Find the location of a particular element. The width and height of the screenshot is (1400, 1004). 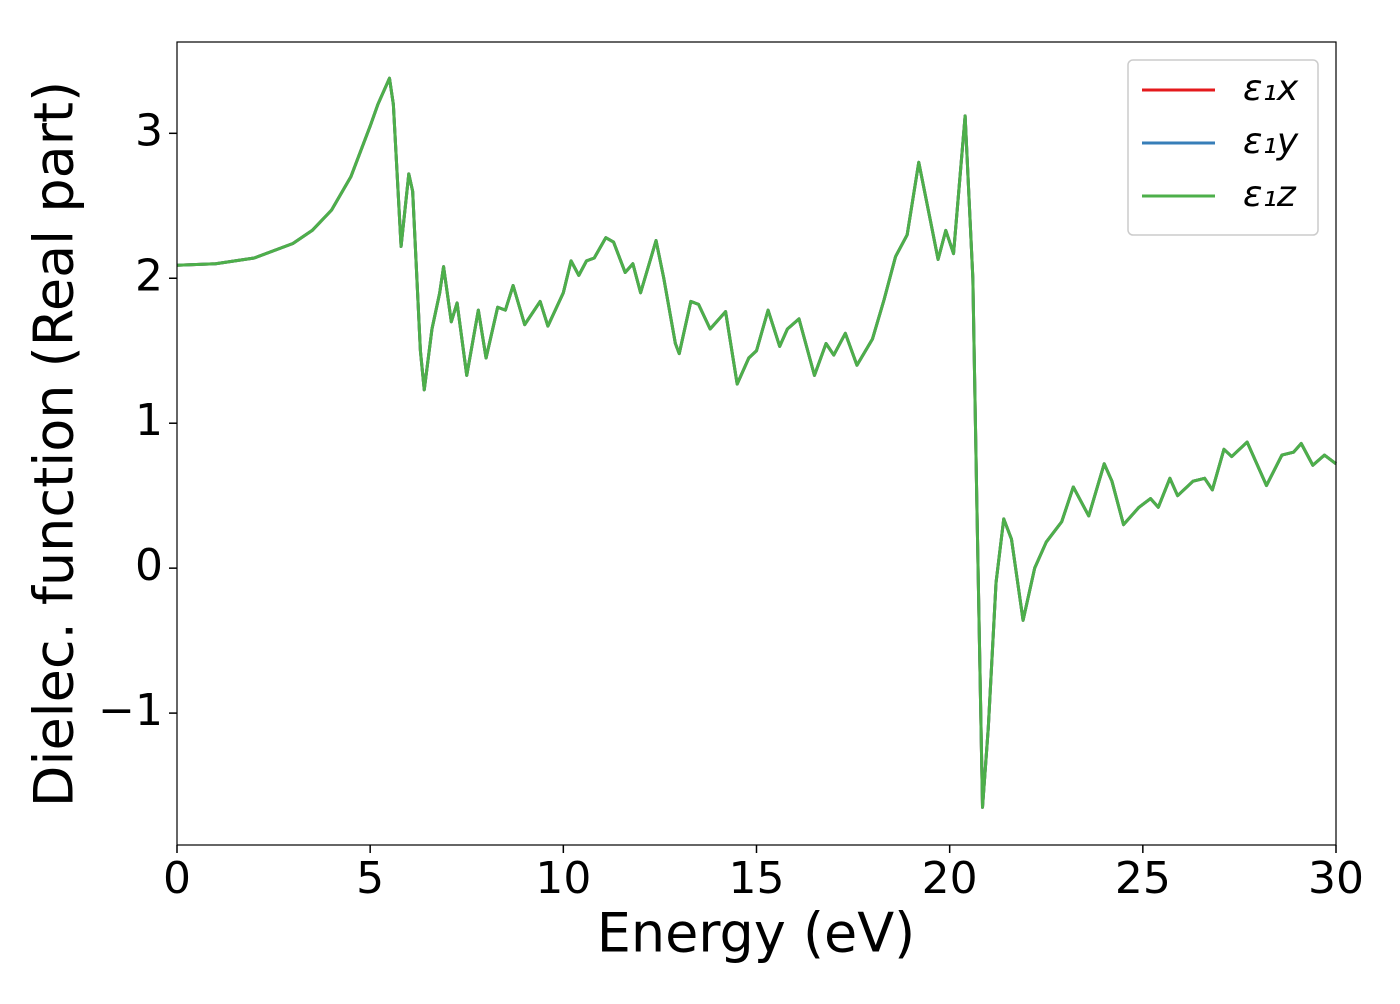

x-tick-label: 5 is located at coordinates (370, 878).